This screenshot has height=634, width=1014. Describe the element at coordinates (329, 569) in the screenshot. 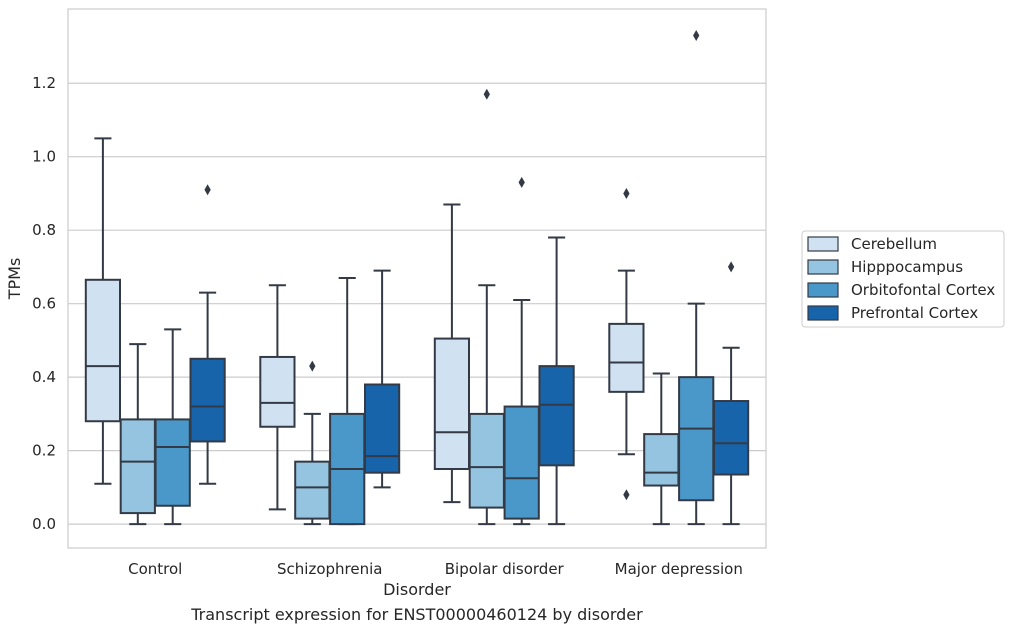

I see `x-tick-label: Schizophrenia` at that location.